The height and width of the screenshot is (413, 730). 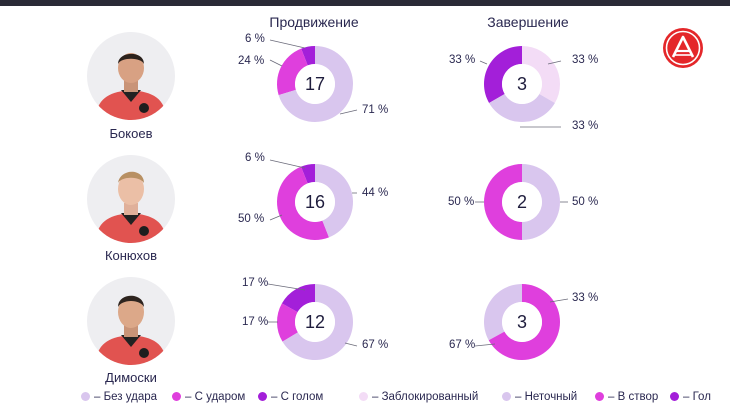 I want to click on legend-item: – С голом, so click(x=290, y=397).